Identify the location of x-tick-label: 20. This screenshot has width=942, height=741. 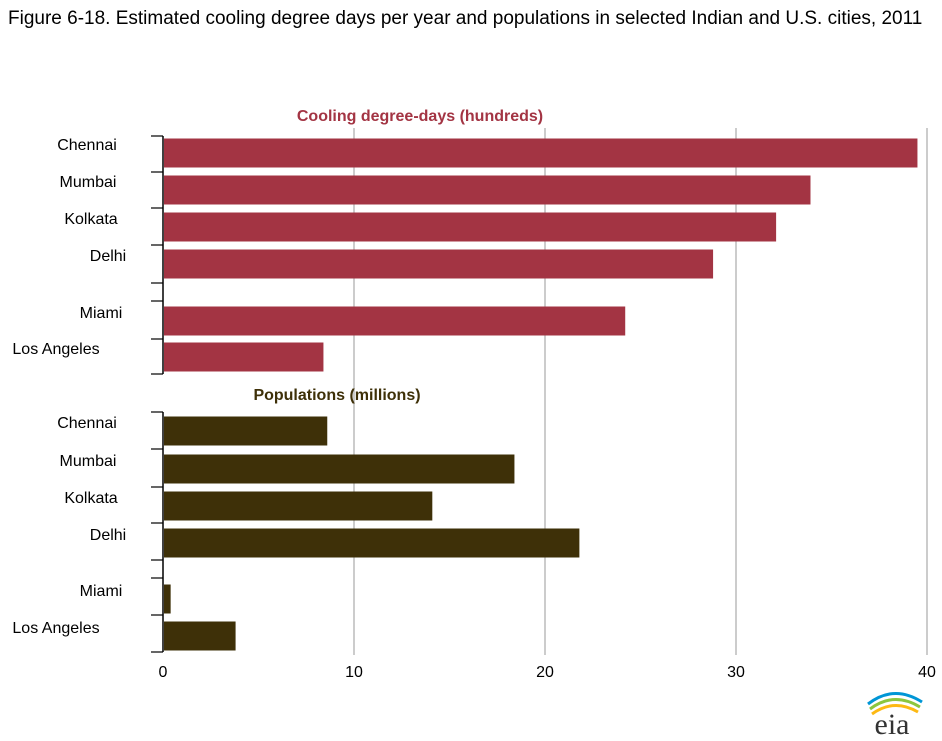
(545, 672).